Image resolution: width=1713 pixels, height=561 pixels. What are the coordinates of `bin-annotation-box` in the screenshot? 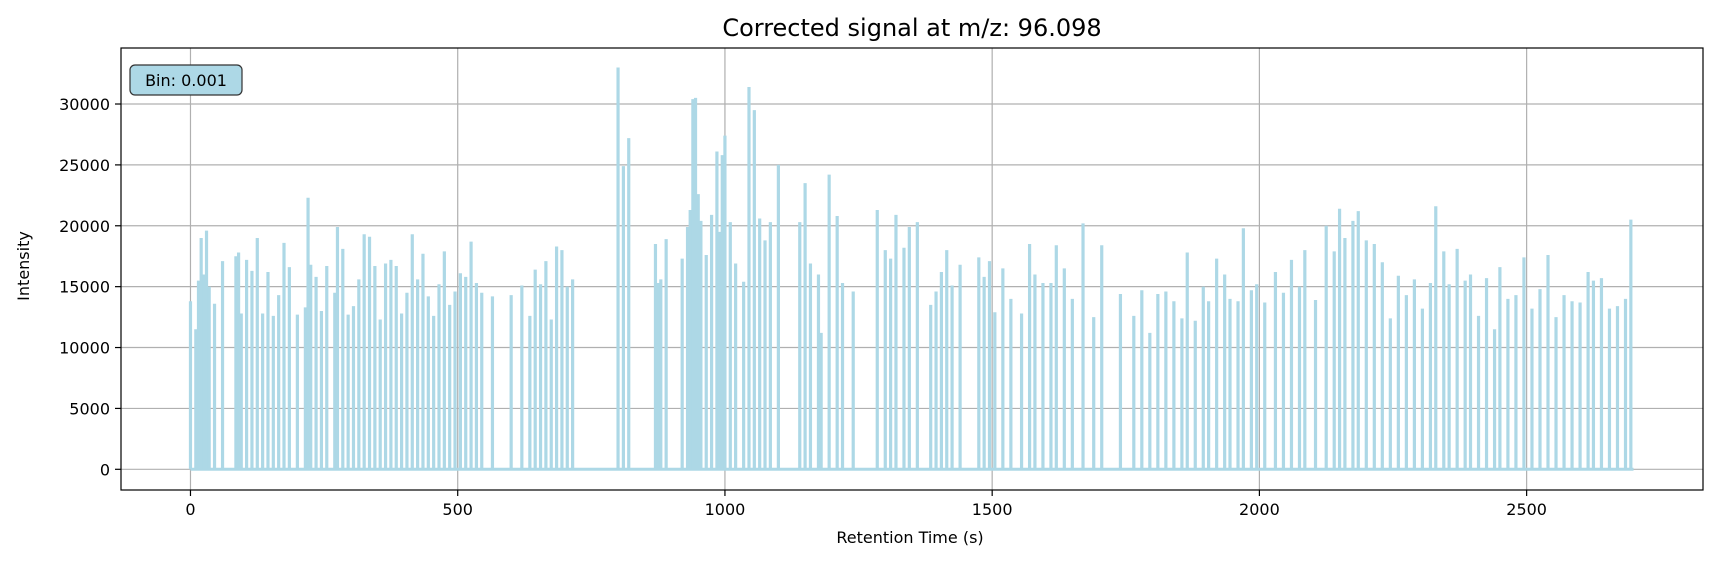 It's located at (186, 80).